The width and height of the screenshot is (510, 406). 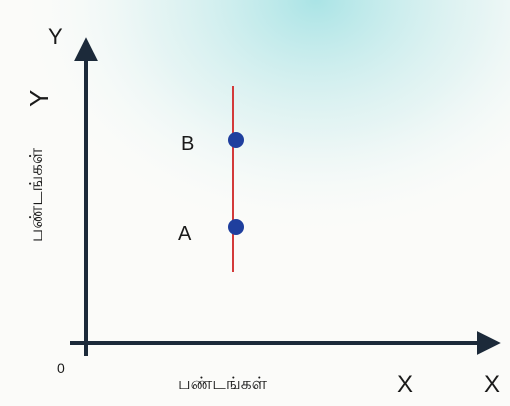 What do you see at coordinates (223, 383) in the screenshot?
I see `x-axis-tamil-label: பண்டங்கள்` at bounding box center [223, 383].